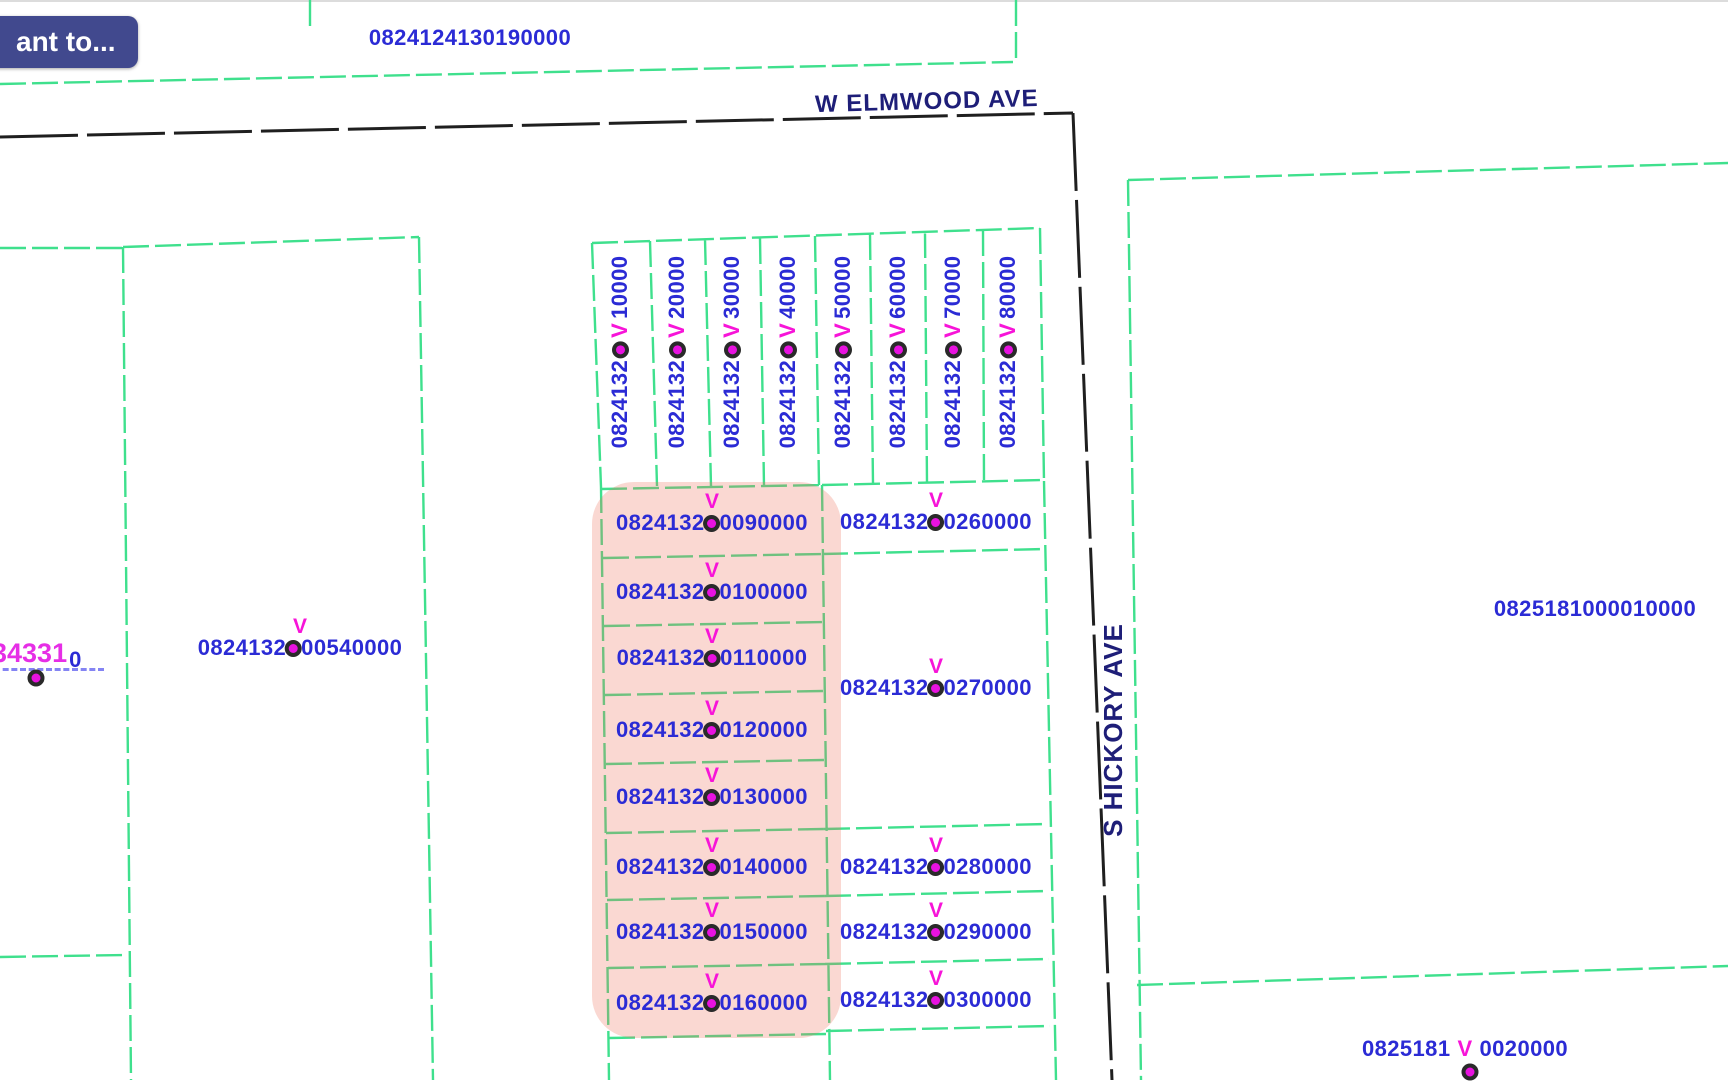 The width and height of the screenshot is (1728, 1081). Describe the element at coordinates (926, 101) in the screenshot. I see `street-label-elmwood: W ELMWOOD AVE` at that location.